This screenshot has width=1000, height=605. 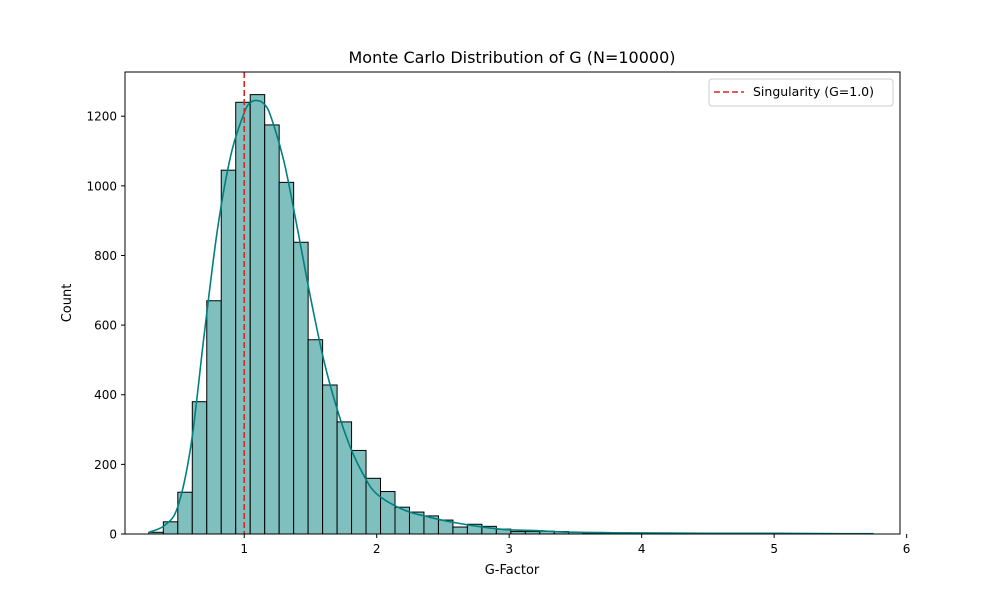 I want to click on y-axis-label: Count, so click(x=67, y=303).